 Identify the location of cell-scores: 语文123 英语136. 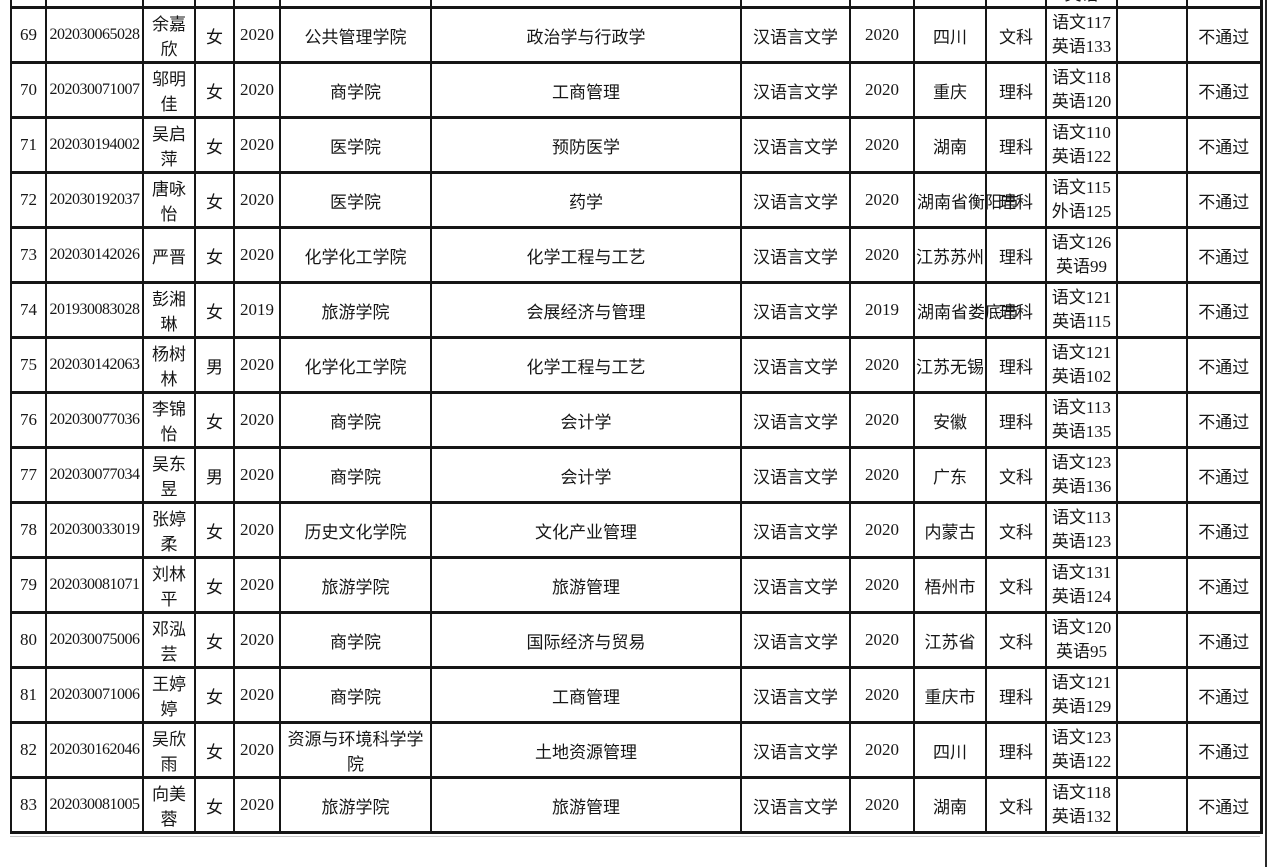
(1081, 475).